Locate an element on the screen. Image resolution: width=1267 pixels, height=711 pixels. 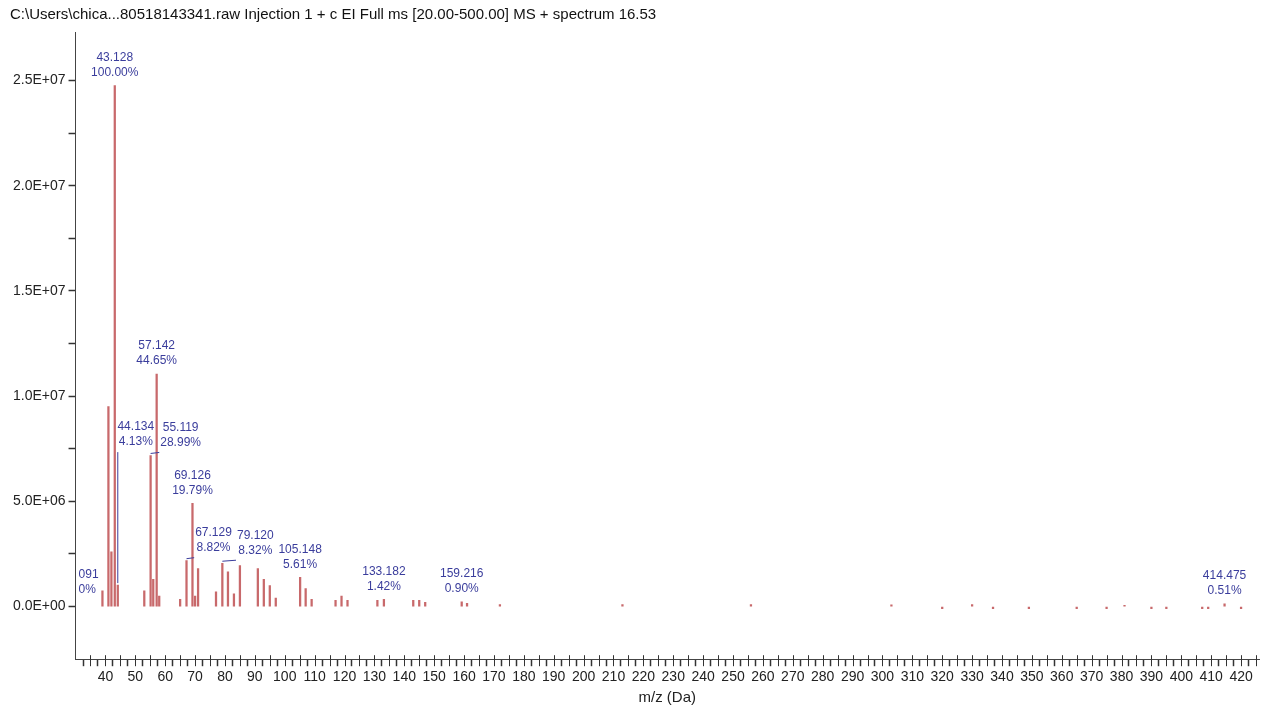
x-tick-label: 140 is located at coordinates (404, 676).